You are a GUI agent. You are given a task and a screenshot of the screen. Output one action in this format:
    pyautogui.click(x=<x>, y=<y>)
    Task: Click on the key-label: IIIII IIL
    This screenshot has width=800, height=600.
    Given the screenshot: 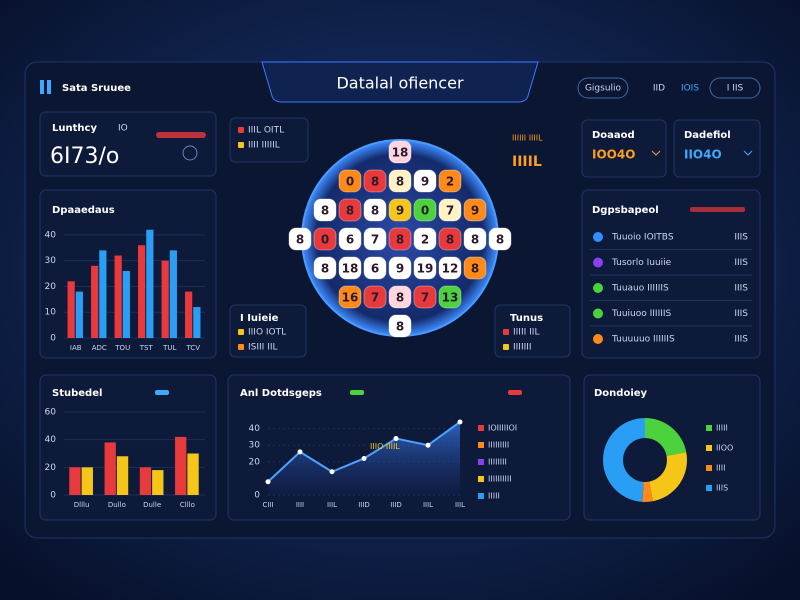 What is the action you would take?
    pyautogui.click(x=526, y=333)
    